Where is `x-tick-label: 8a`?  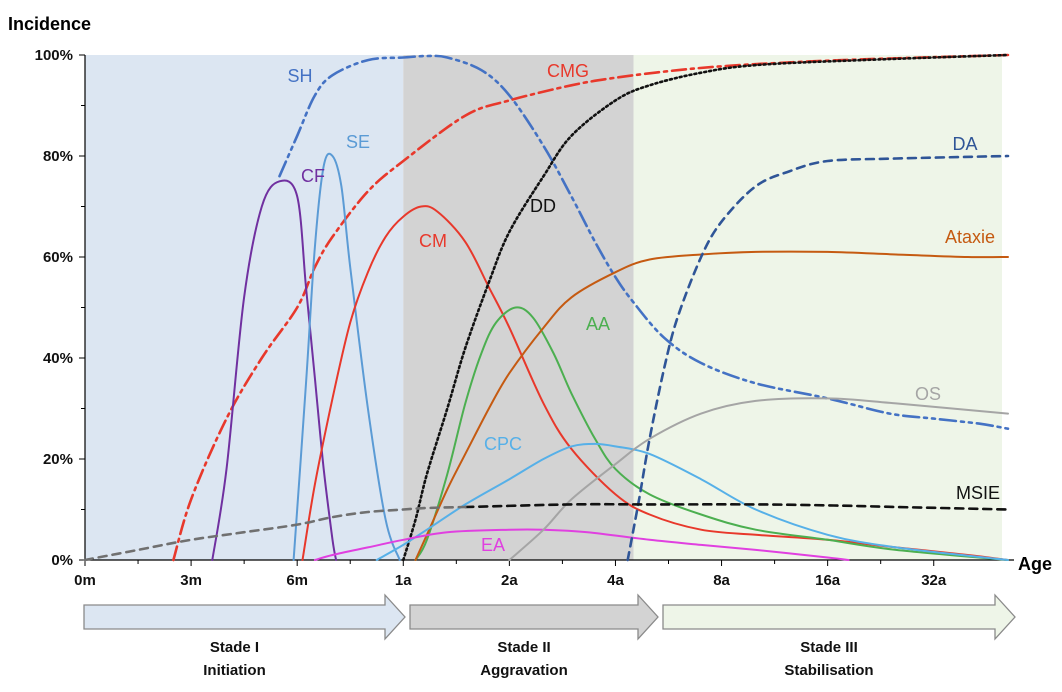
x-tick-label: 8a is located at coordinates (721, 580).